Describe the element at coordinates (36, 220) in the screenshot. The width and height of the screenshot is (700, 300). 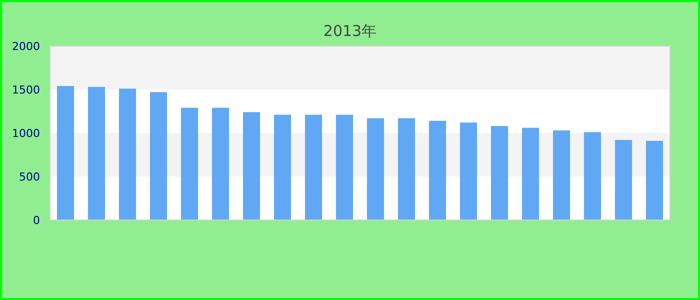
I see `y-tick-label: 0` at that location.